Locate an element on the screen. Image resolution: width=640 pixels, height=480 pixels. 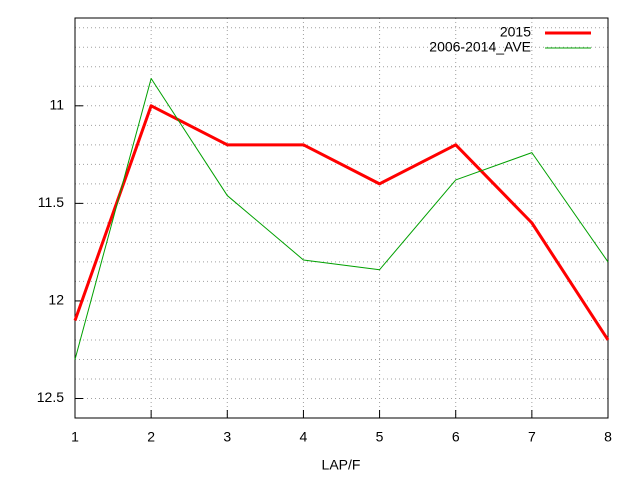
x-tick-label: 3 is located at coordinates (227, 437).